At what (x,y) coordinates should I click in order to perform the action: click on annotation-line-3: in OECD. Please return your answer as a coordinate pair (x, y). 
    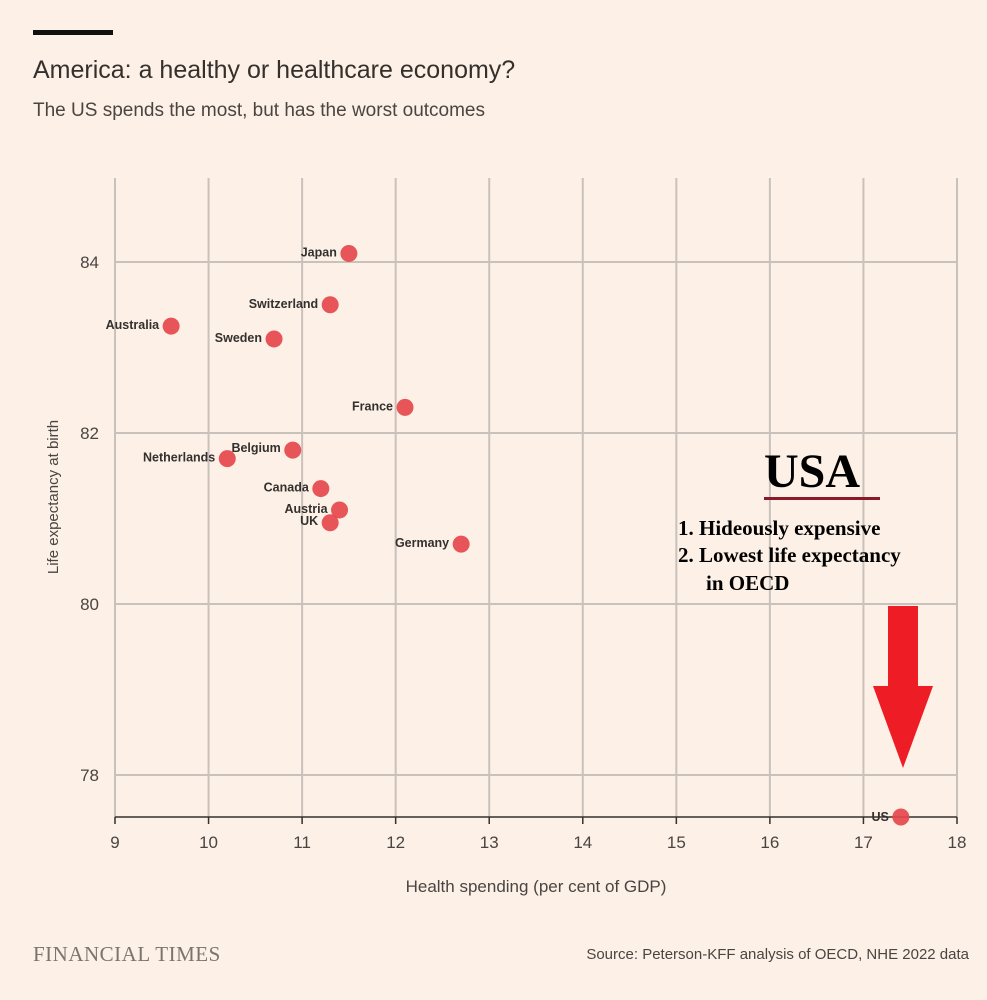
    Looking at the image, I should click on (748, 583).